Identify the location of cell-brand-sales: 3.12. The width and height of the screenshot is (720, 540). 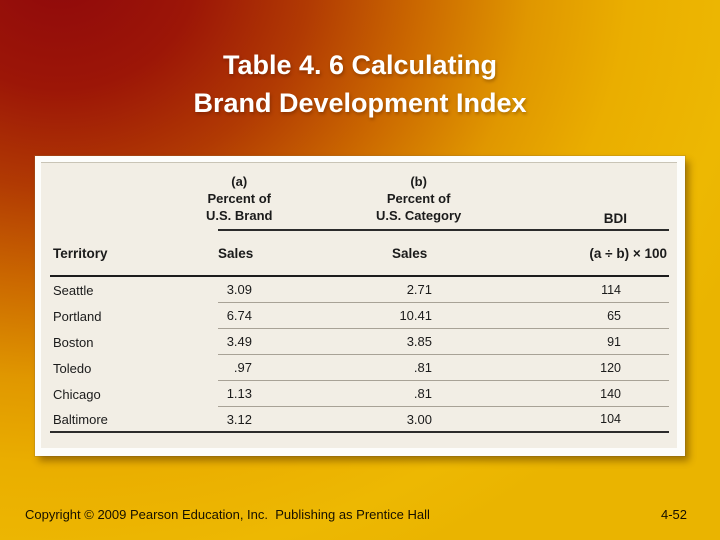
(305, 420).